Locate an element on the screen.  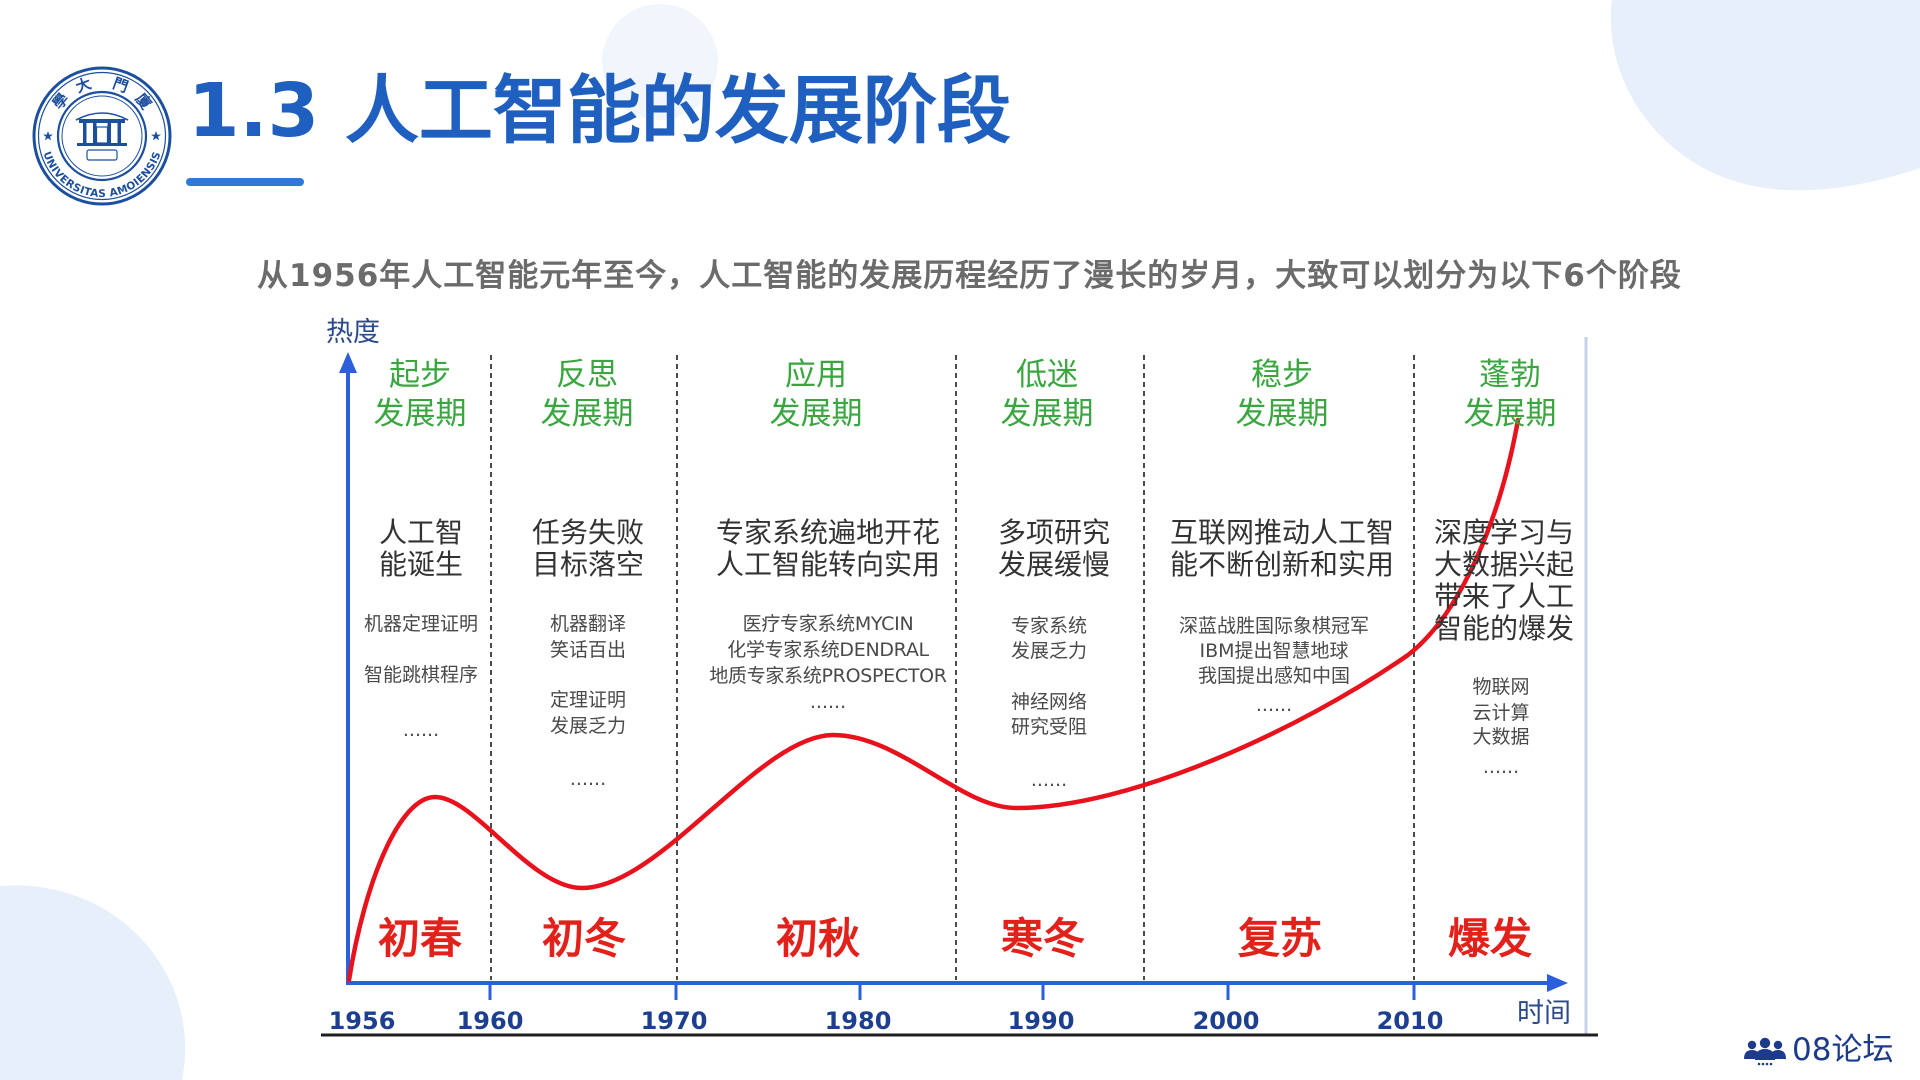
phase-summary-line: 发展缓慢 is located at coordinates (1054, 564).